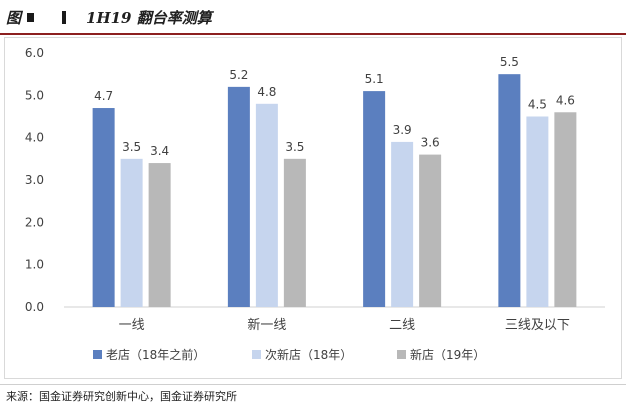  I want to click on y-tick-label: 2.0, so click(34, 222).